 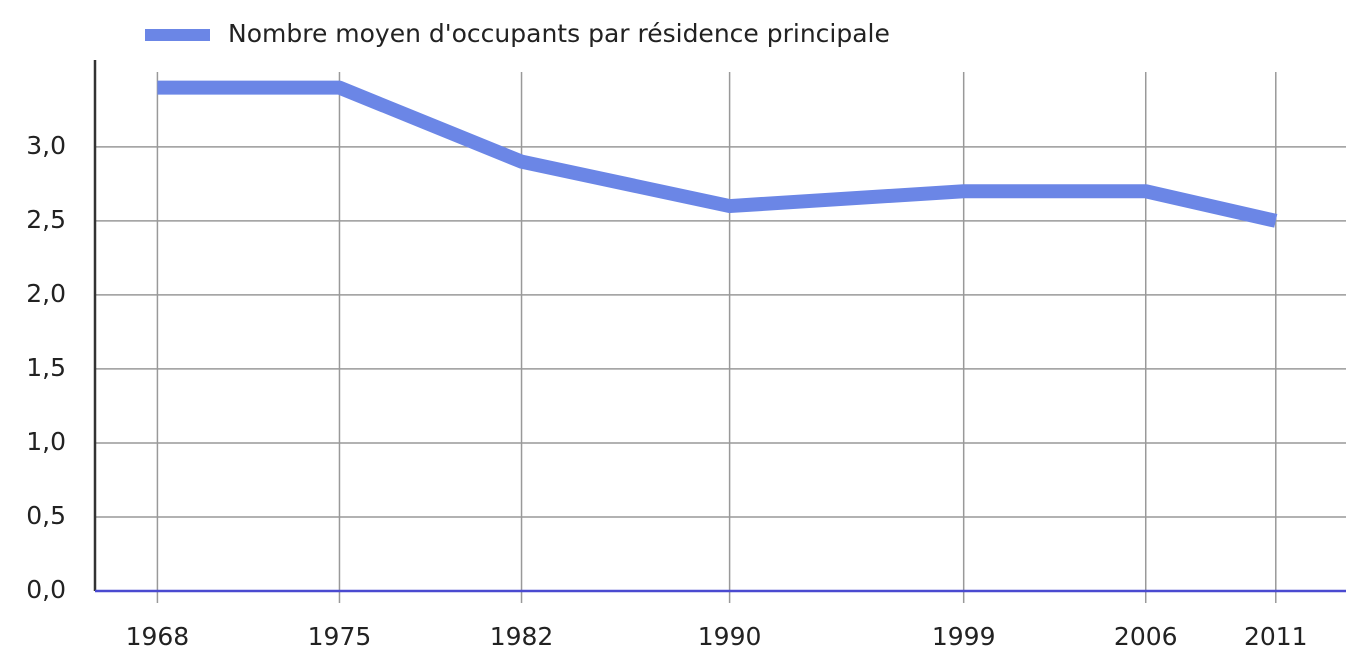 What do you see at coordinates (46, 441) in the screenshot?
I see `y-tick-label: 1,0` at bounding box center [46, 441].